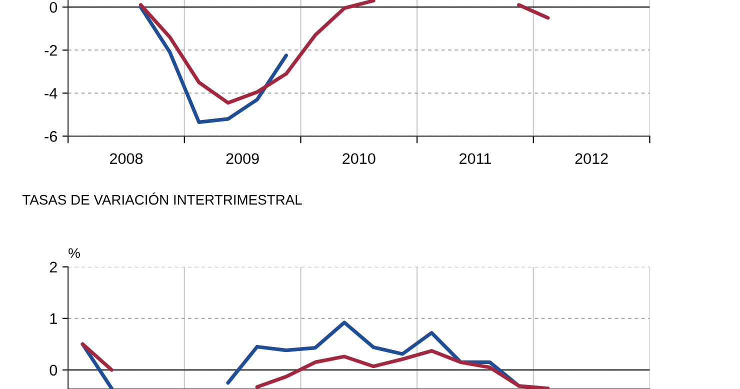 Image resolution: width=740 pixels, height=389 pixels. Describe the element at coordinates (359, 158) in the screenshot. I see `x-tick-label: 2010` at that location.